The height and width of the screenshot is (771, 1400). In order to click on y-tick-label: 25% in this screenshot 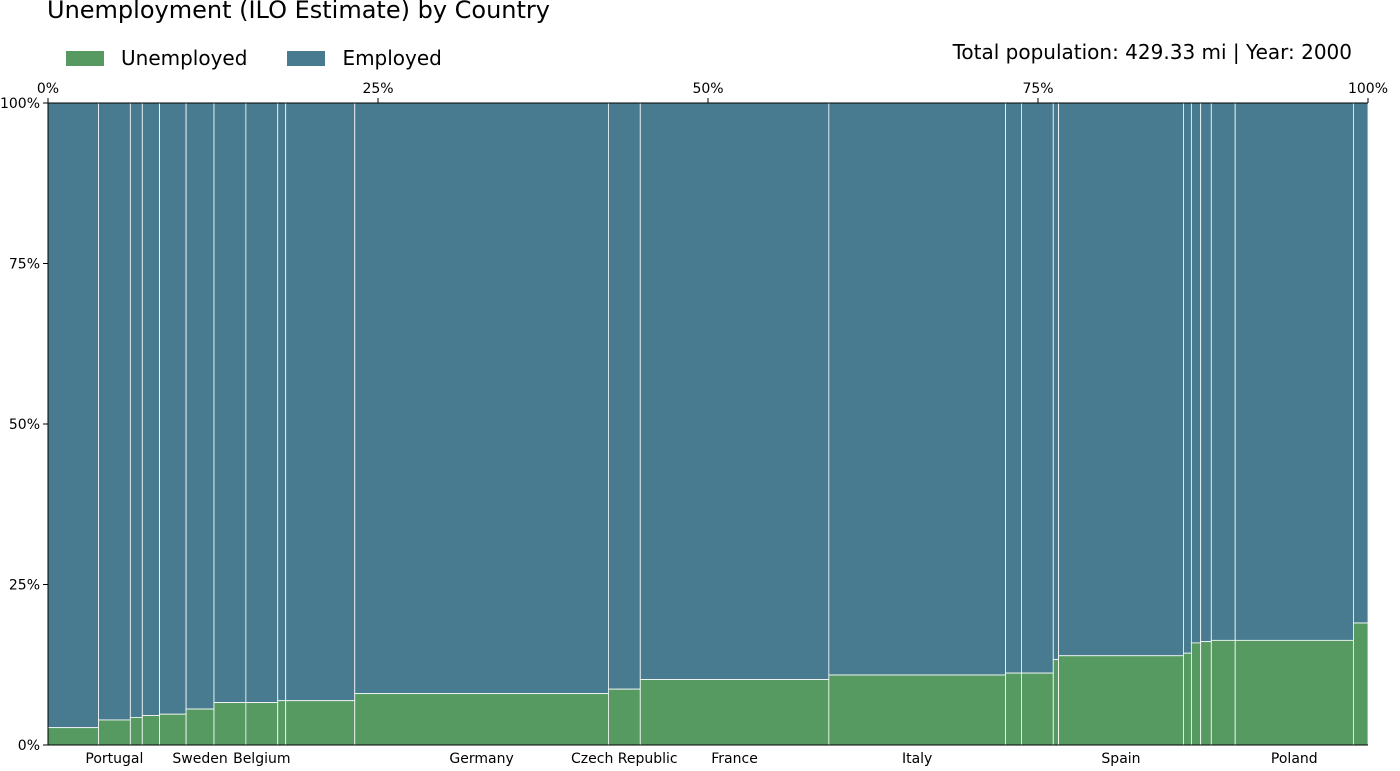, I will do `click(24, 586)`.